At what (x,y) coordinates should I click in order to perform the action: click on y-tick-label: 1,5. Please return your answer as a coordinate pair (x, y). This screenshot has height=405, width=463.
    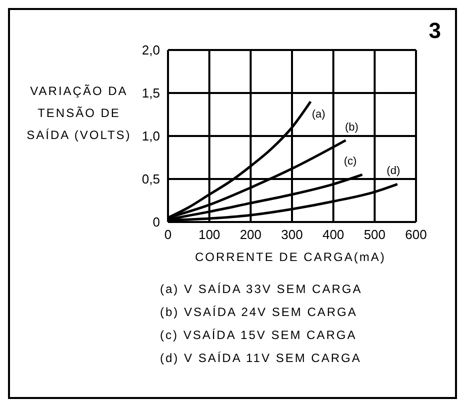
    Looking at the image, I should click on (151, 93).